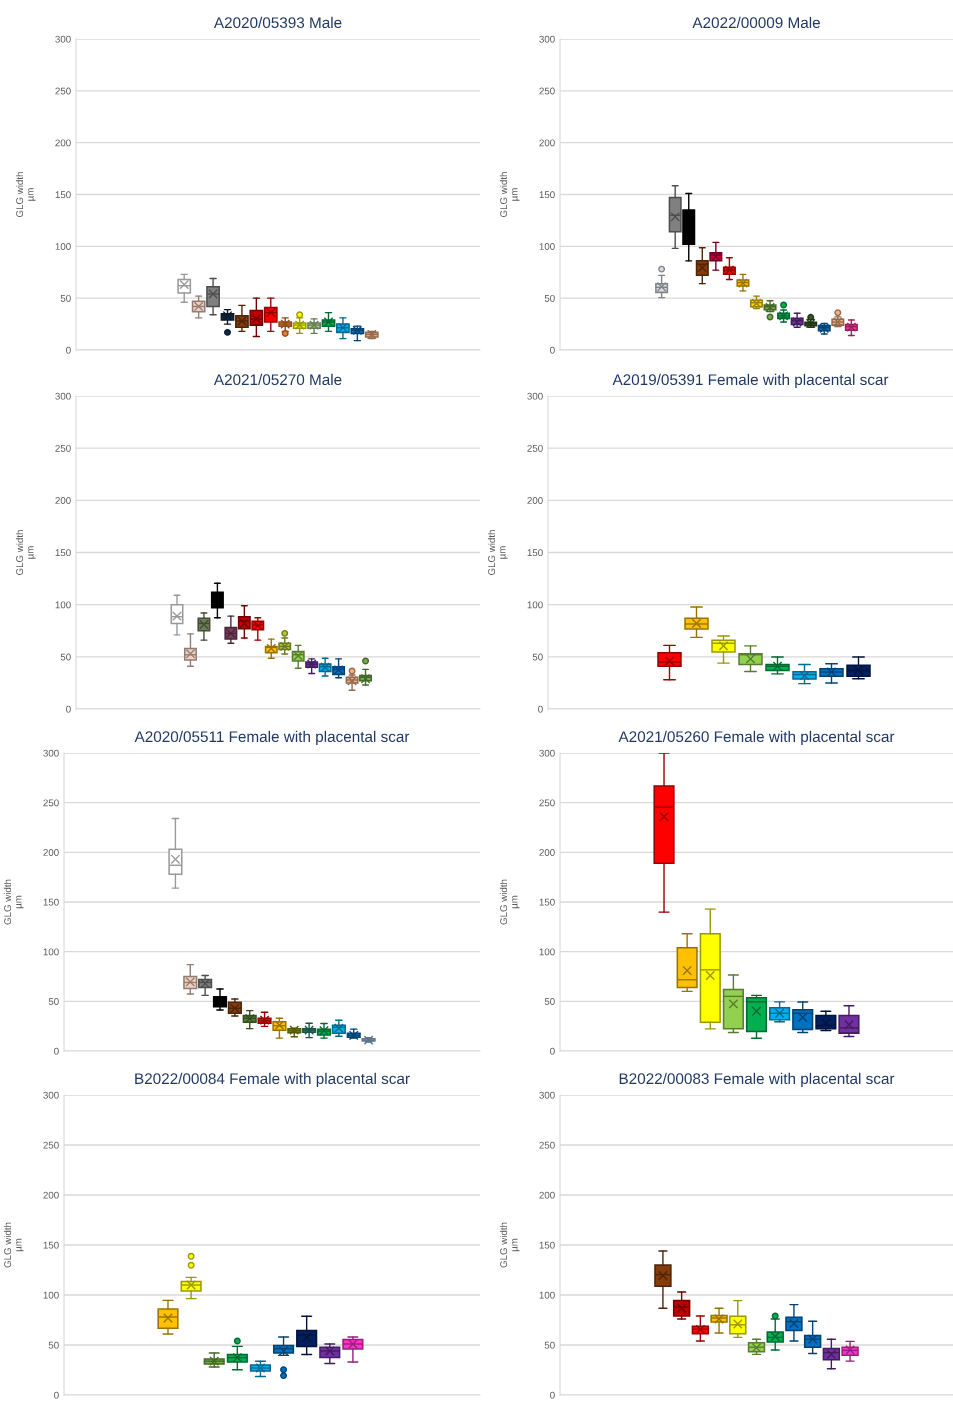 This screenshot has width=953, height=1407. I want to click on chart-title: A2020/05511 Female with placental scar, so click(272, 738).